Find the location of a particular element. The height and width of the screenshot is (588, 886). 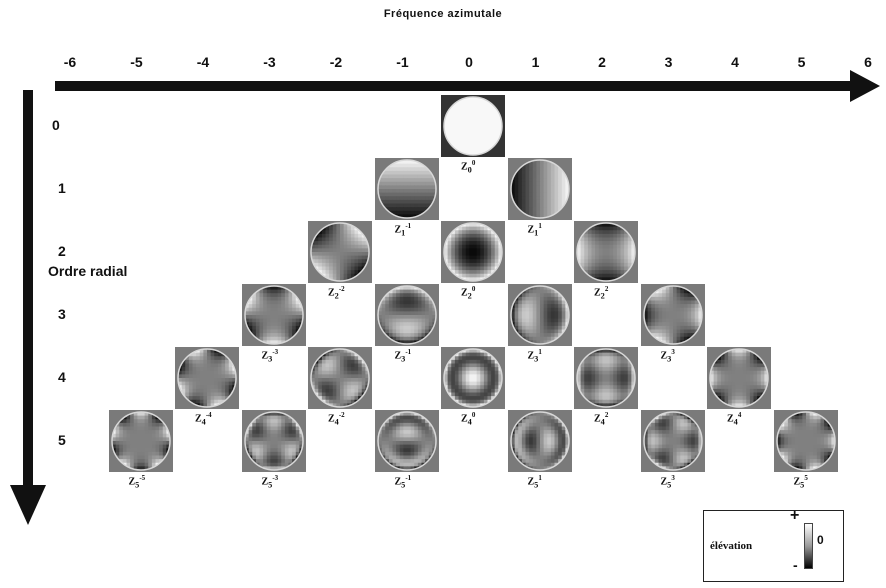

azimuthal-tick-label: -1 is located at coordinates (402, 62).